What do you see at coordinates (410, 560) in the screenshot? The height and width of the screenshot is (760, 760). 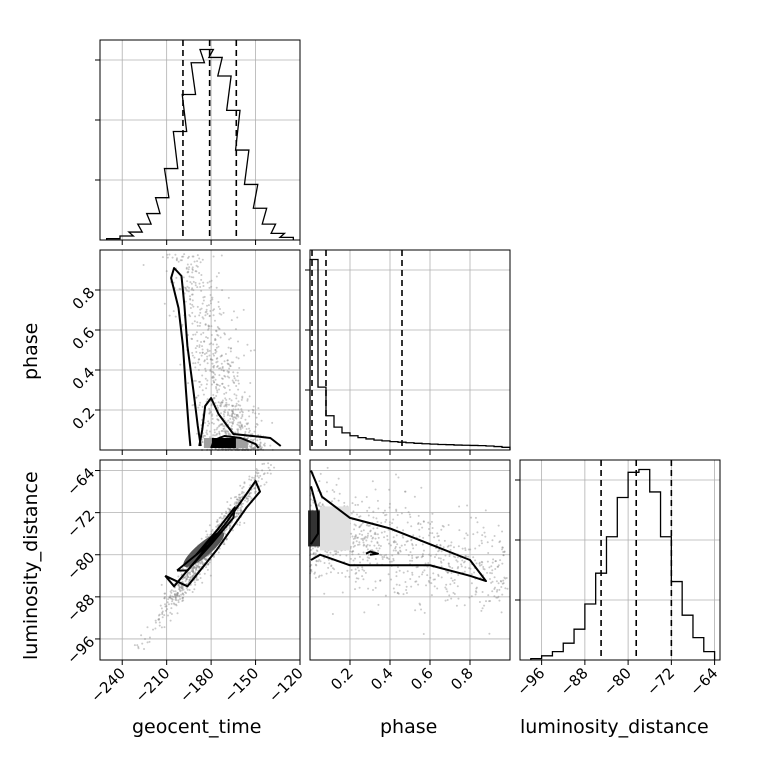 I see `pair-panel-2-frame` at bounding box center [410, 560].